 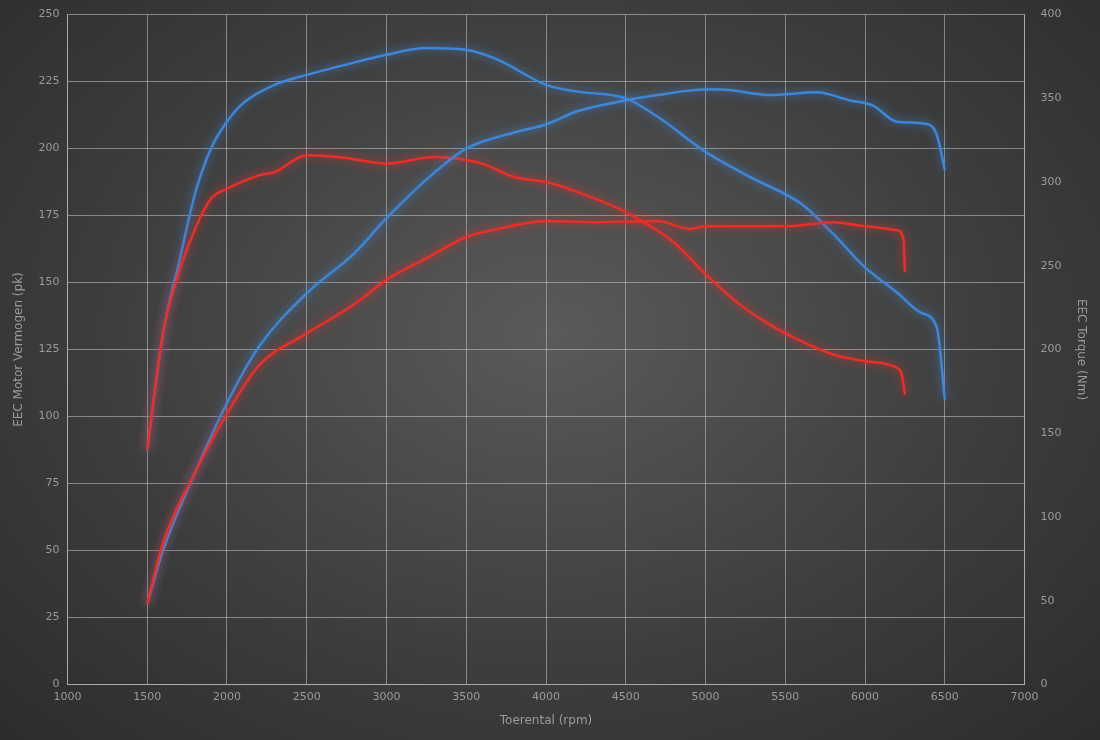 I want to click on x-tick-label: 4000, so click(x=546, y=696).